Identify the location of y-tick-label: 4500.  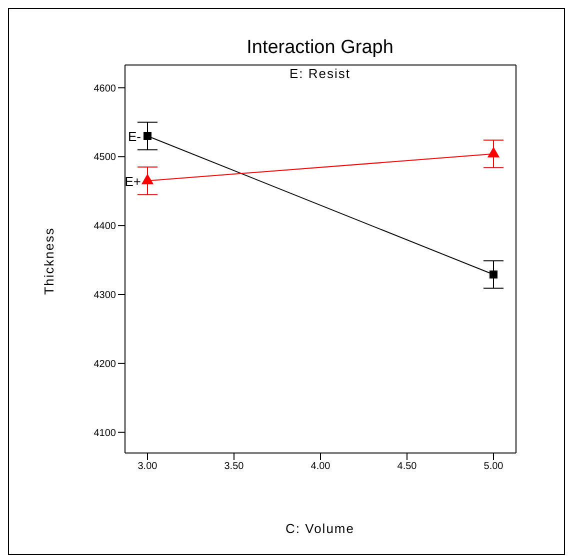
(105, 158).